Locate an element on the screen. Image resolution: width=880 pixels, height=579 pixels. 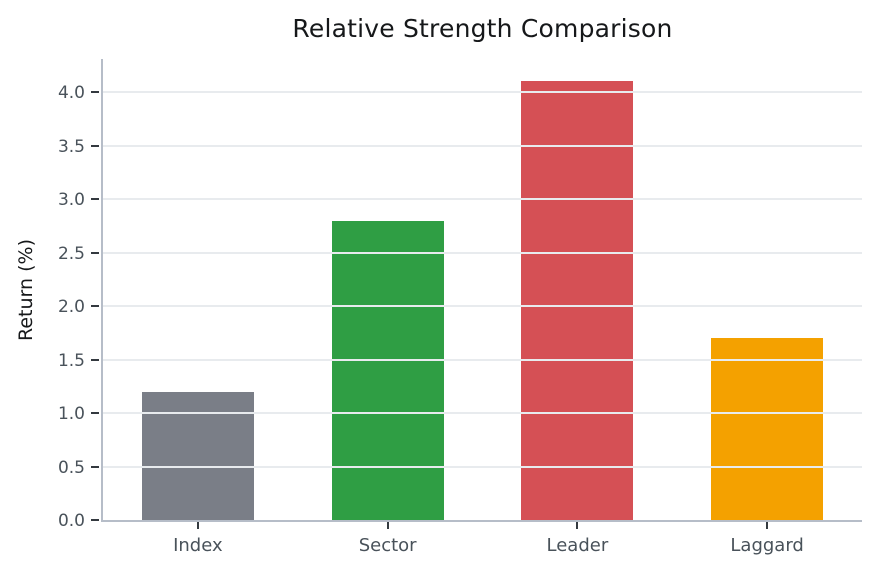
gridline-y-2.0 is located at coordinates (482, 306).